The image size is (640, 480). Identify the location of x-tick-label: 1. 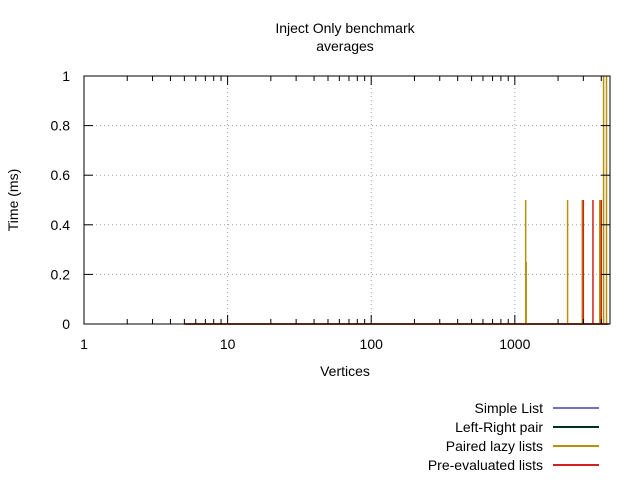
(84, 344).